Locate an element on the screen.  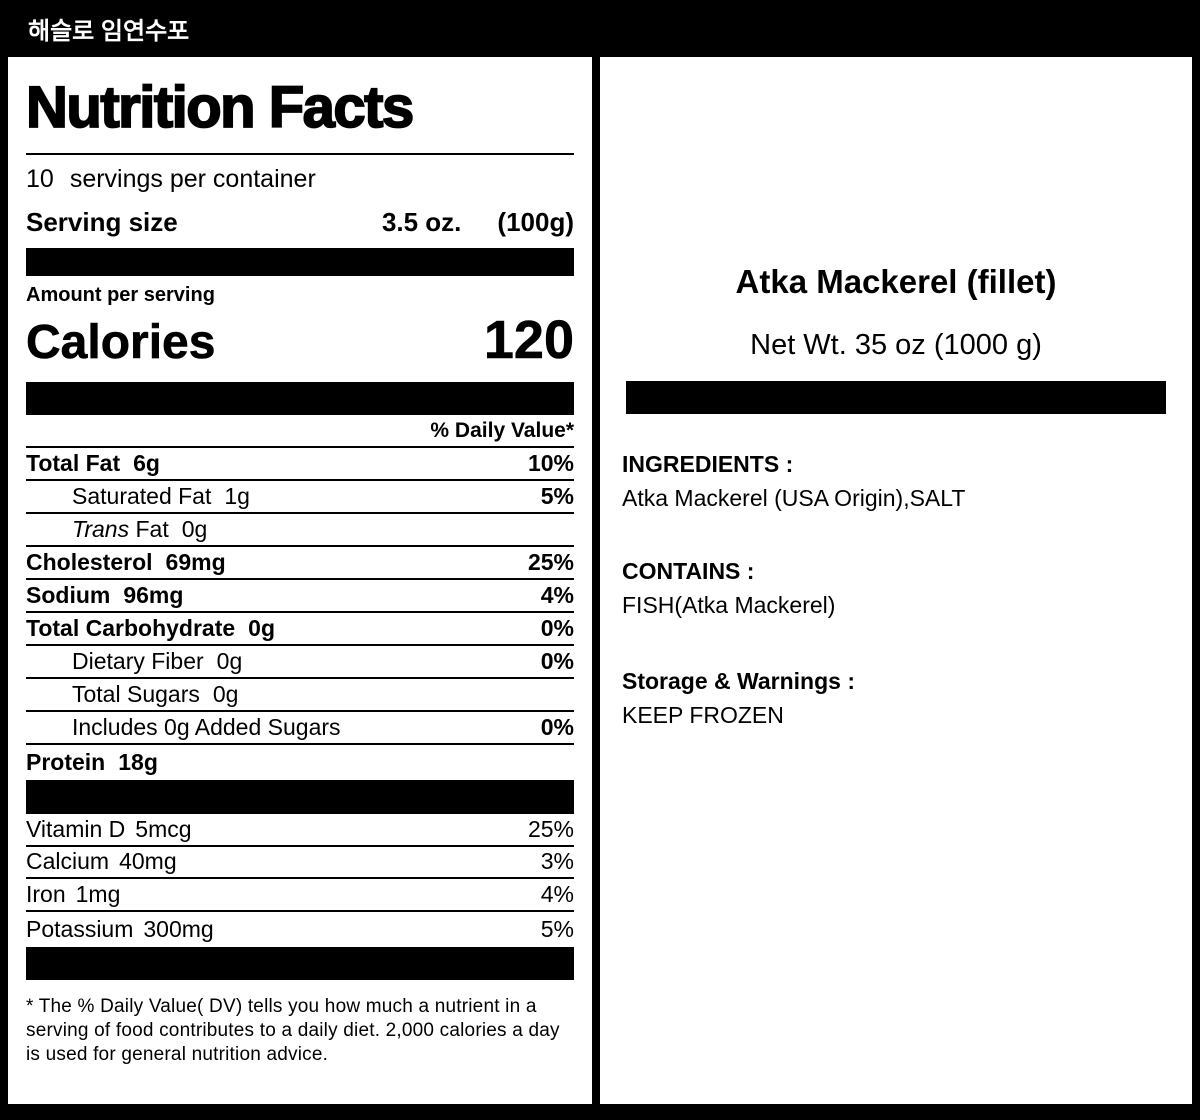
product-korean-title-bar: 해슬로 임연수포 is located at coordinates (600, 28).